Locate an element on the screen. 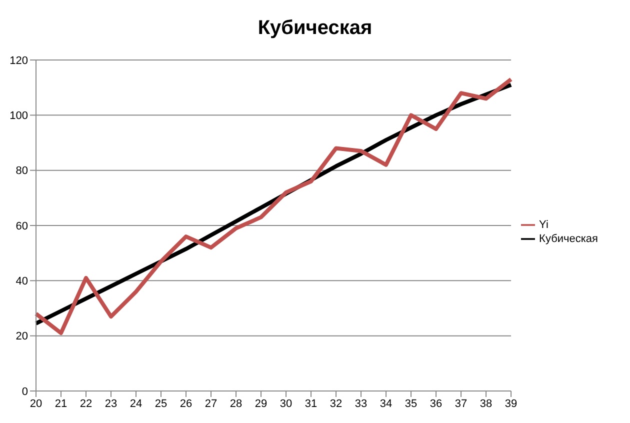  x-tick-label: 32 is located at coordinates (336, 404).